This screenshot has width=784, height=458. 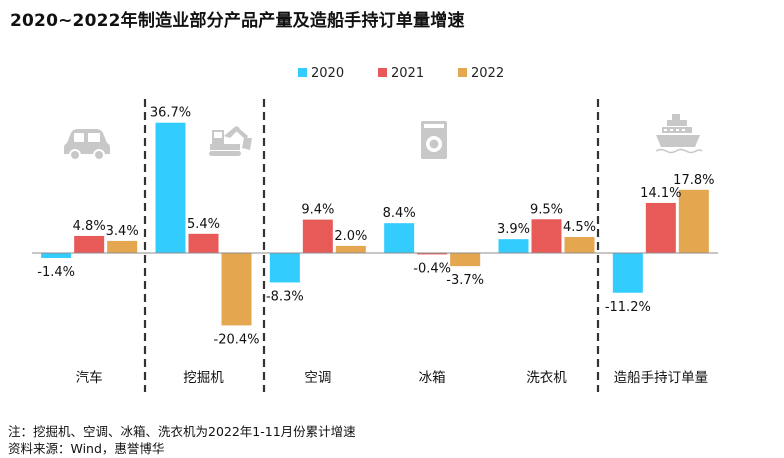 What do you see at coordinates (203, 224) in the screenshot?
I see `data-label-2021-1: 5.4%` at bounding box center [203, 224].